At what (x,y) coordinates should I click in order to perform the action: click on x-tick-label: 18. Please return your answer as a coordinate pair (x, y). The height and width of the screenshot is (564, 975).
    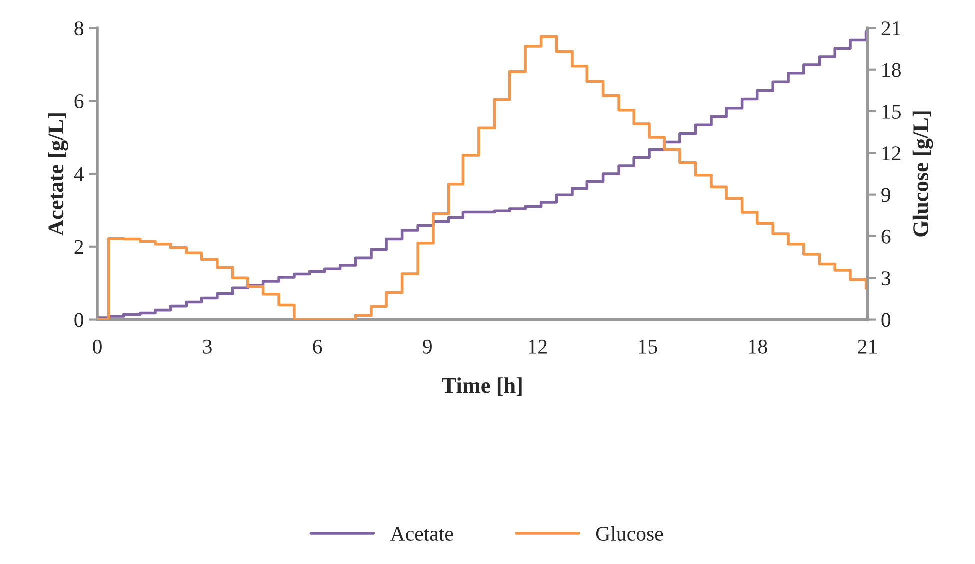
    Looking at the image, I should click on (758, 347).